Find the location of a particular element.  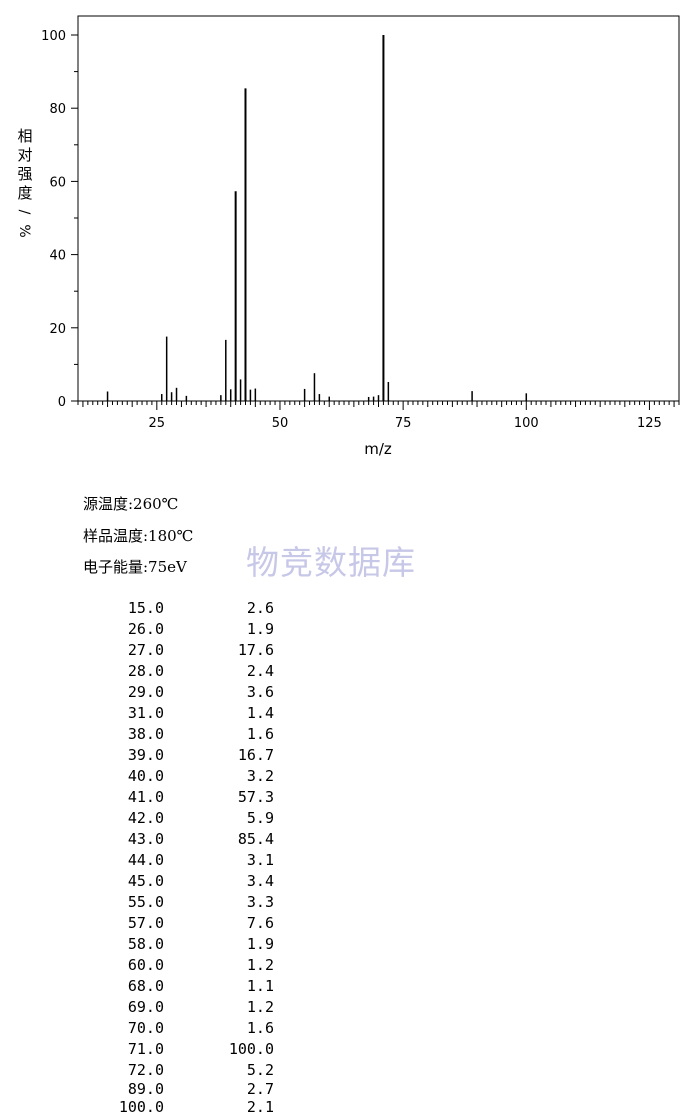

mz-value: 31.0 is located at coordinates (145, 713).